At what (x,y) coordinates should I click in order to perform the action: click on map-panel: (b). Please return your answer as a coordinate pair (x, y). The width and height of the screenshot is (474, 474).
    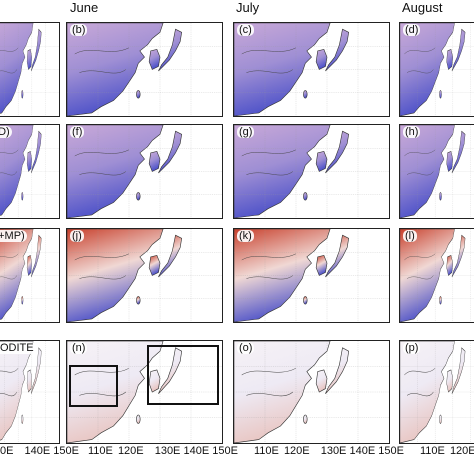
    Looking at the image, I should click on (144, 69).